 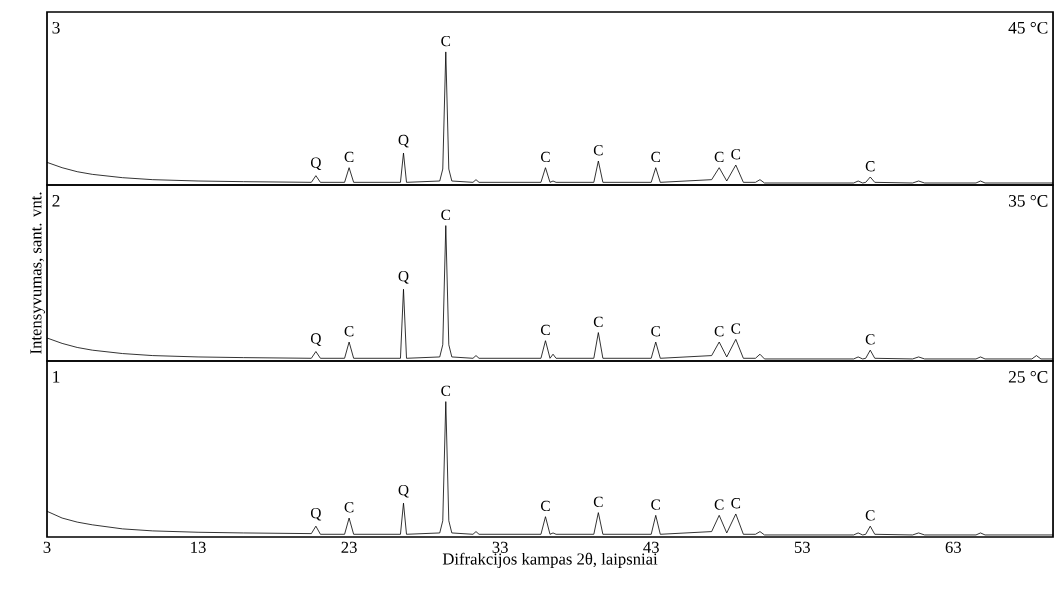 I want to click on x-tick-label: 53, so click(x=802, y=547).